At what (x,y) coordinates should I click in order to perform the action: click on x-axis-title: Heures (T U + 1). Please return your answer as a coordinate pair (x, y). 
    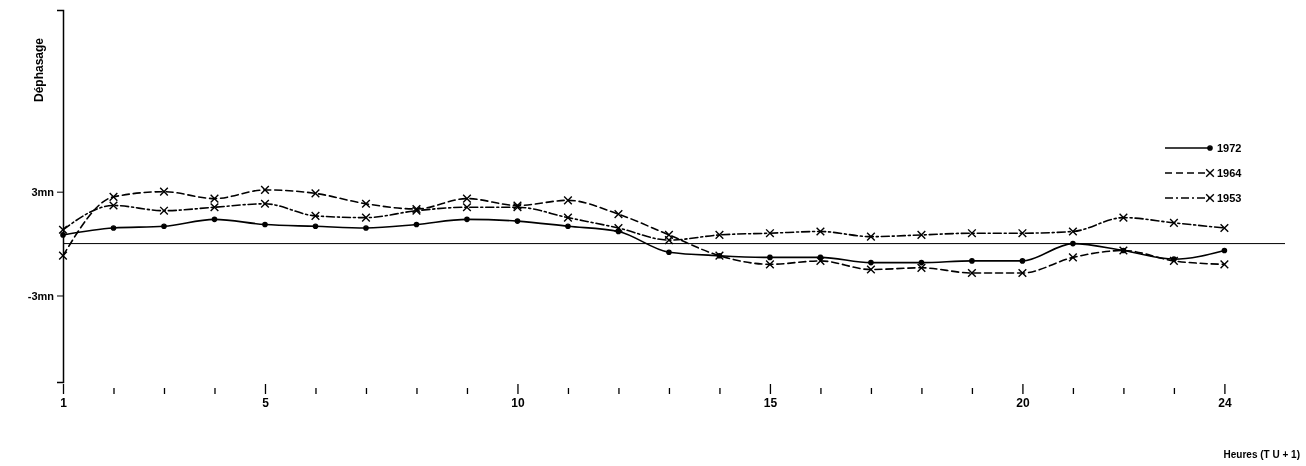
    Looking at the image, I should click on (1261, 454).